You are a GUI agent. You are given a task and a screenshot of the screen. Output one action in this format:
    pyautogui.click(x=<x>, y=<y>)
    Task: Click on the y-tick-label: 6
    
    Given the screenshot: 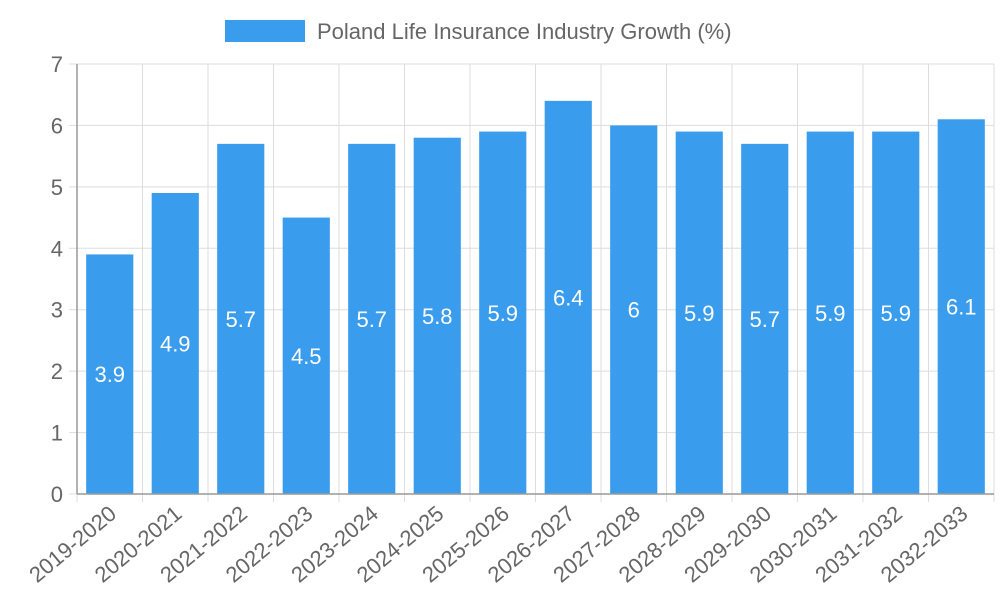 What is the action you would take?
    pyautogui.click(x=57, y=125)
    